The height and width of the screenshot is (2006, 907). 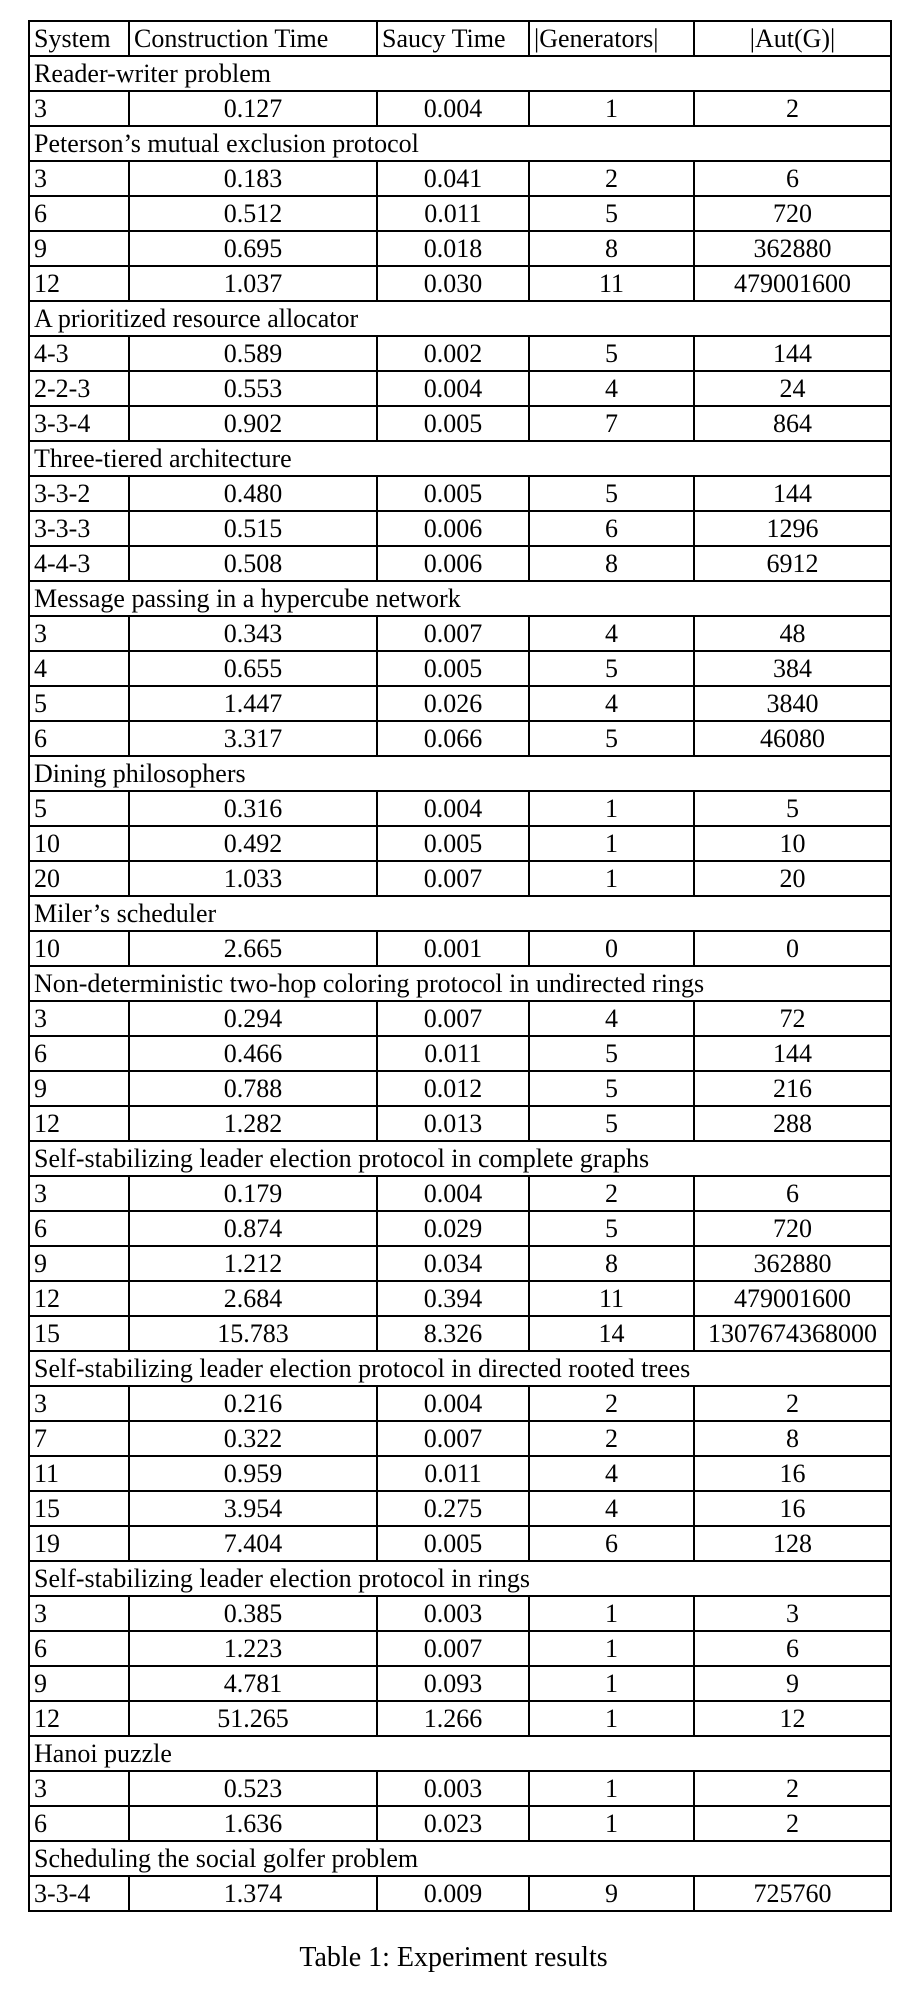 What do you see at coordinates (460, 563) in the screenshot?
I see `table-row: 4-4-3 0.508 0.006 8 6912` at bounding box center [460, 563].